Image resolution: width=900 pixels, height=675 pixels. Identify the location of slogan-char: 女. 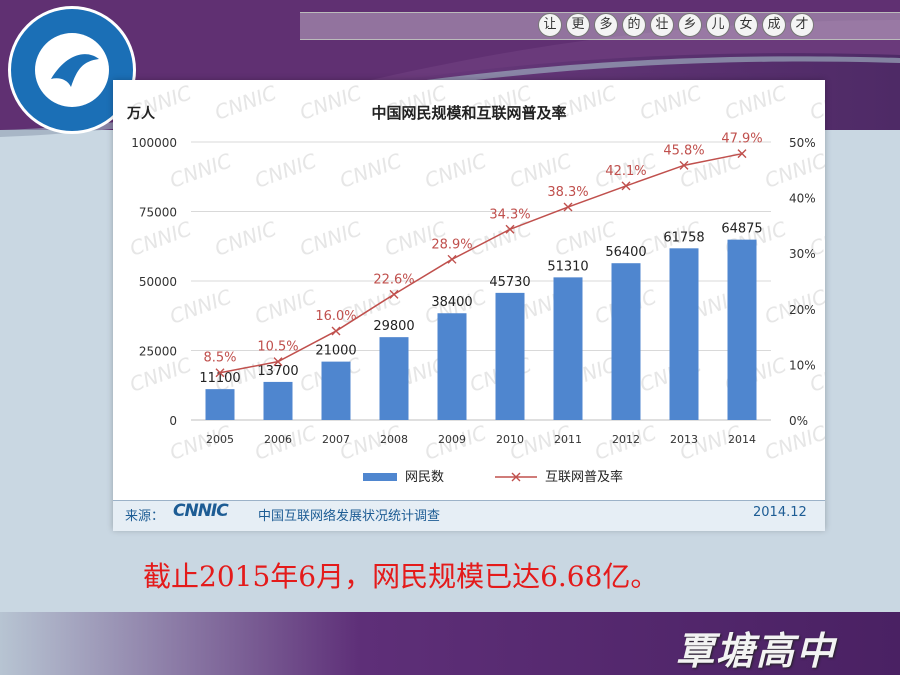
(746, 25).